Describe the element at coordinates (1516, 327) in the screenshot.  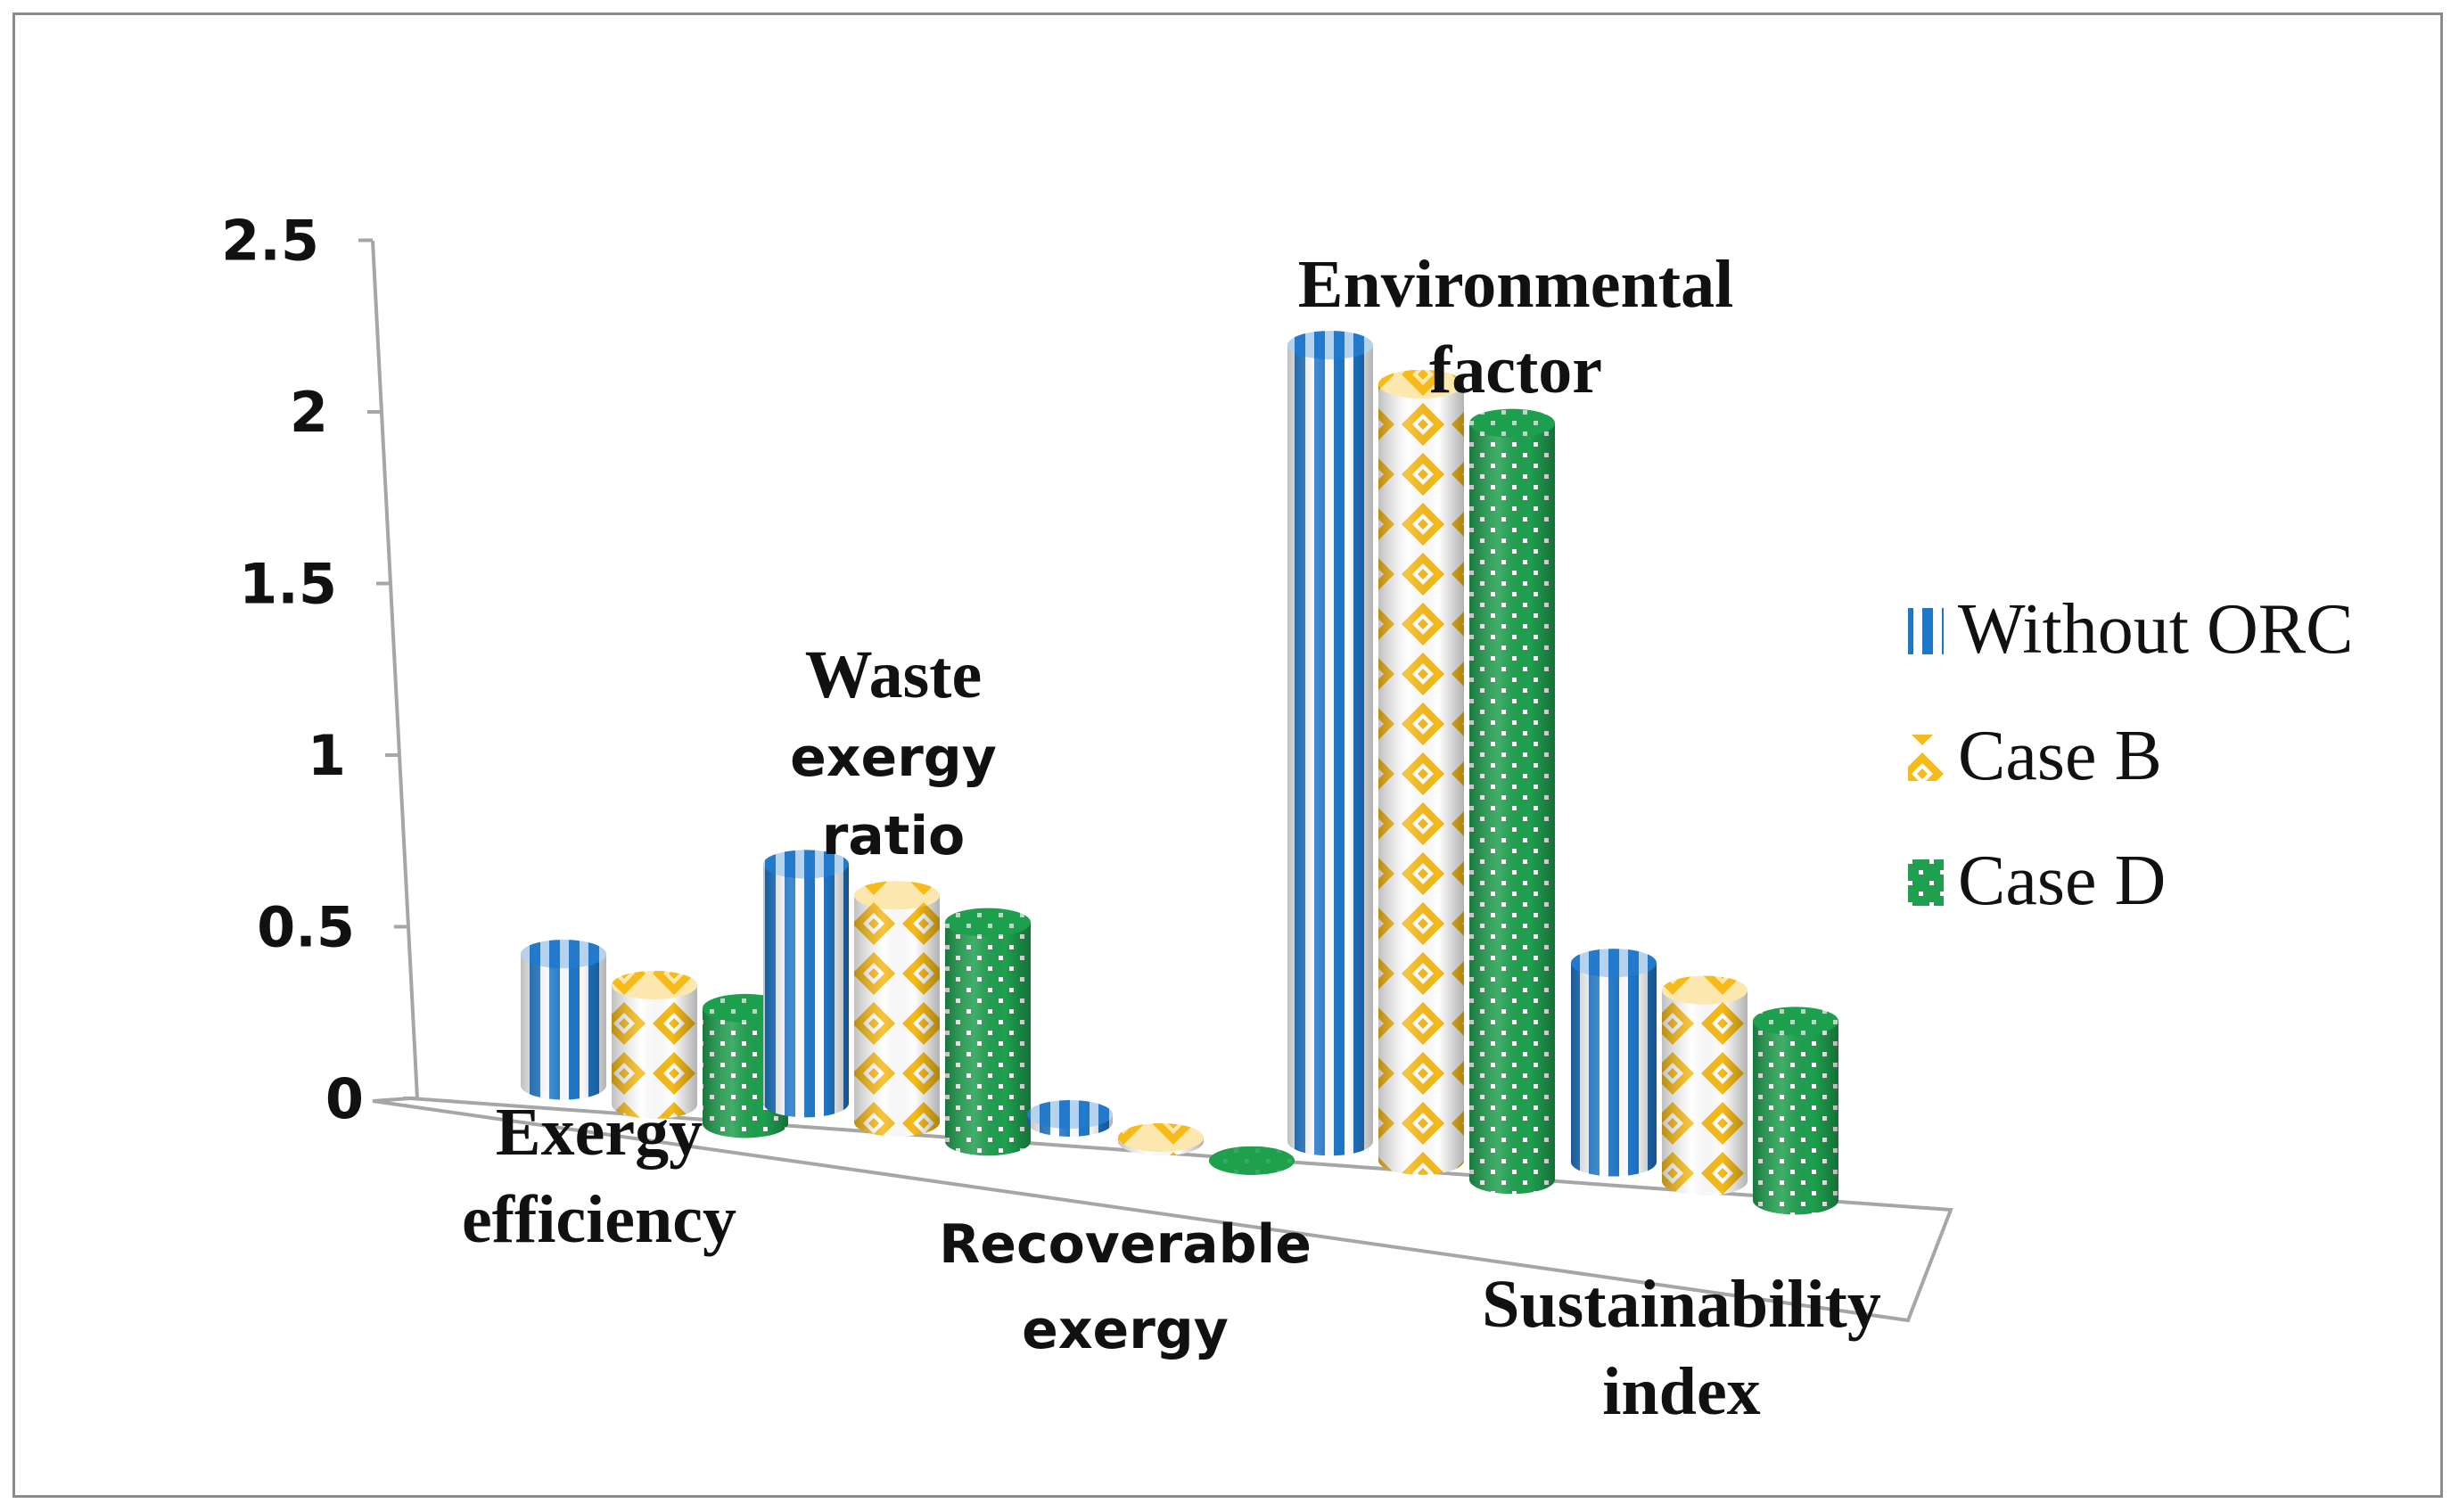
I see `category-label: Environmental factor` at that location.